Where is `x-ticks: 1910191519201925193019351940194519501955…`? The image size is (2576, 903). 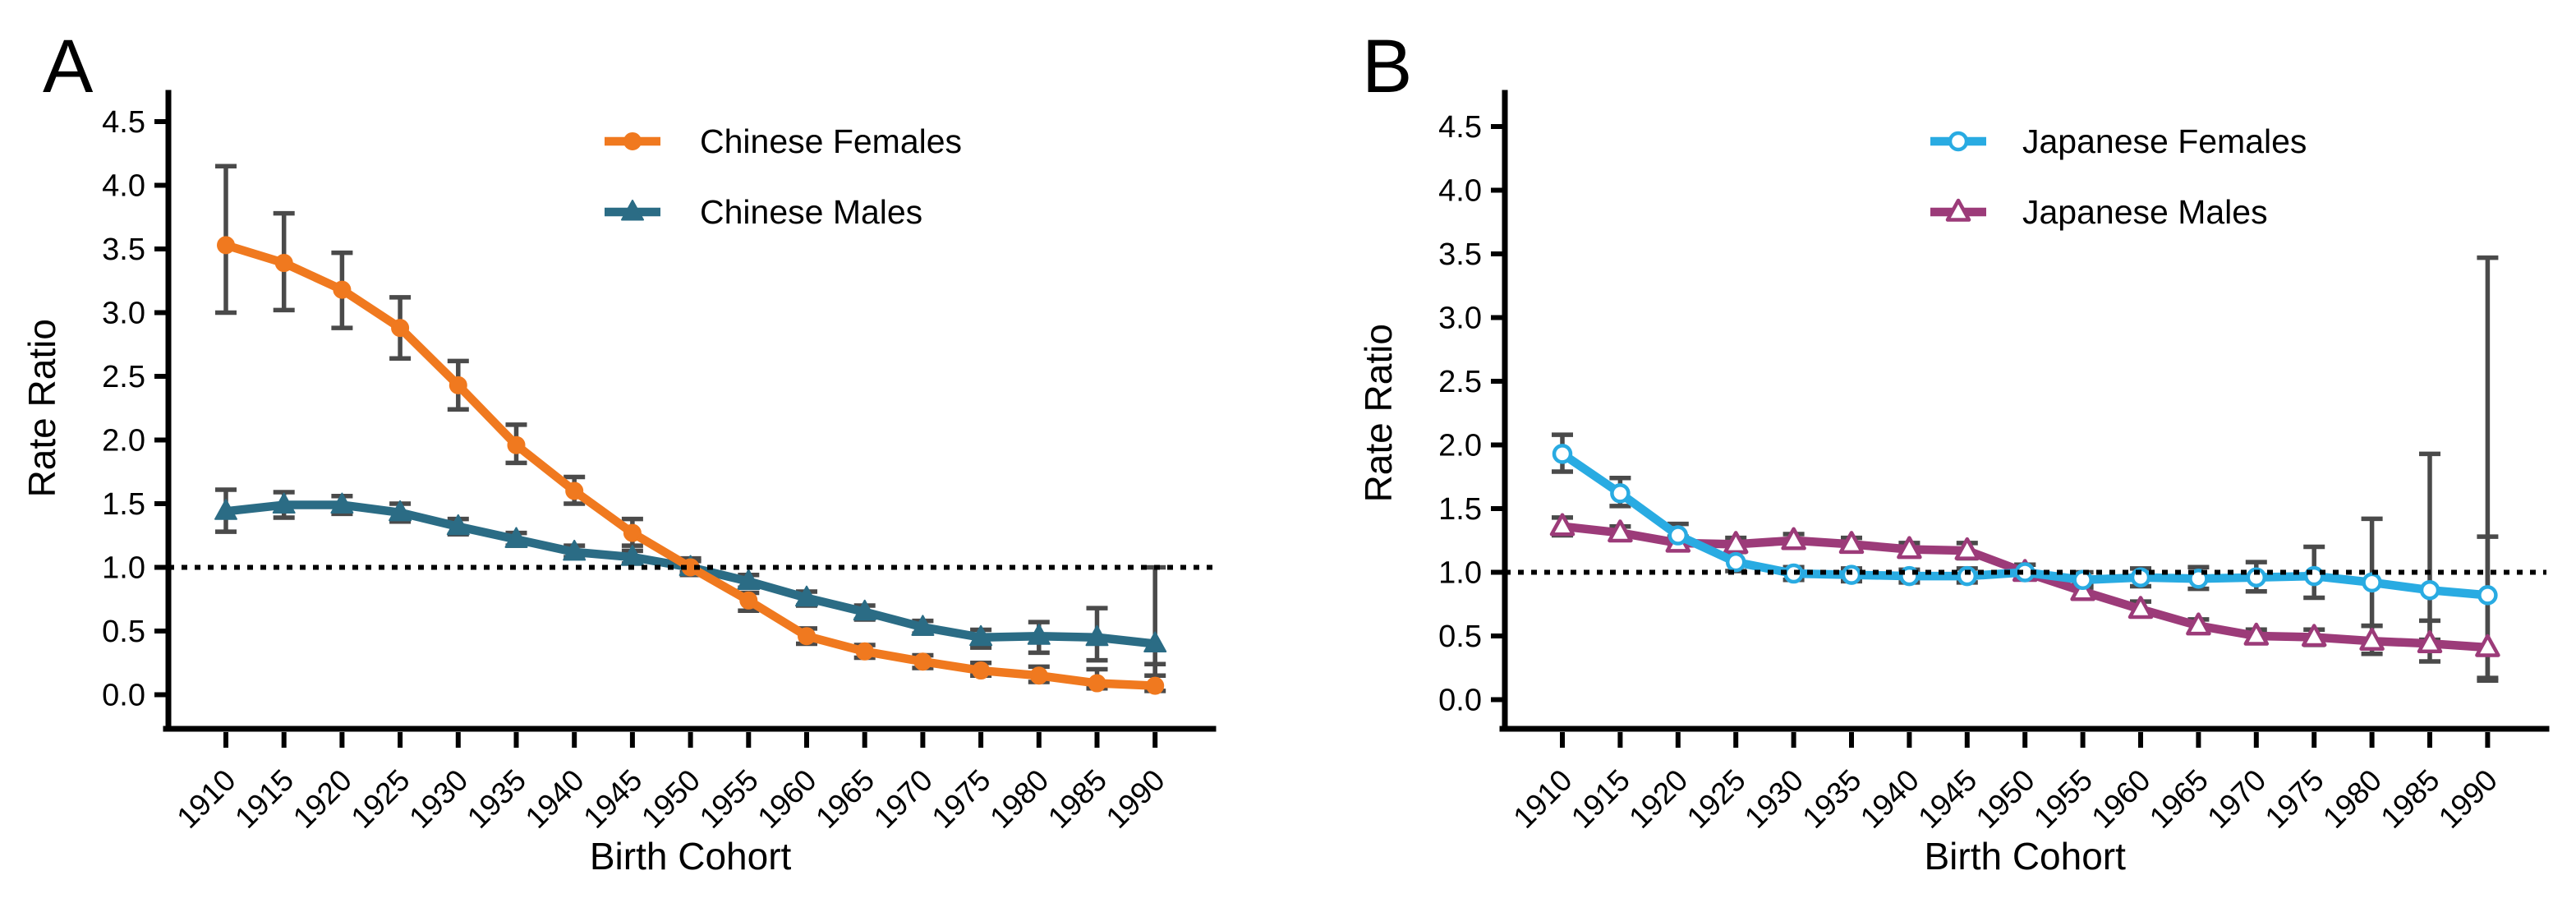
x-ticks: 1910191519201925193019351940194519501955… is located at coordinates (670, 783).